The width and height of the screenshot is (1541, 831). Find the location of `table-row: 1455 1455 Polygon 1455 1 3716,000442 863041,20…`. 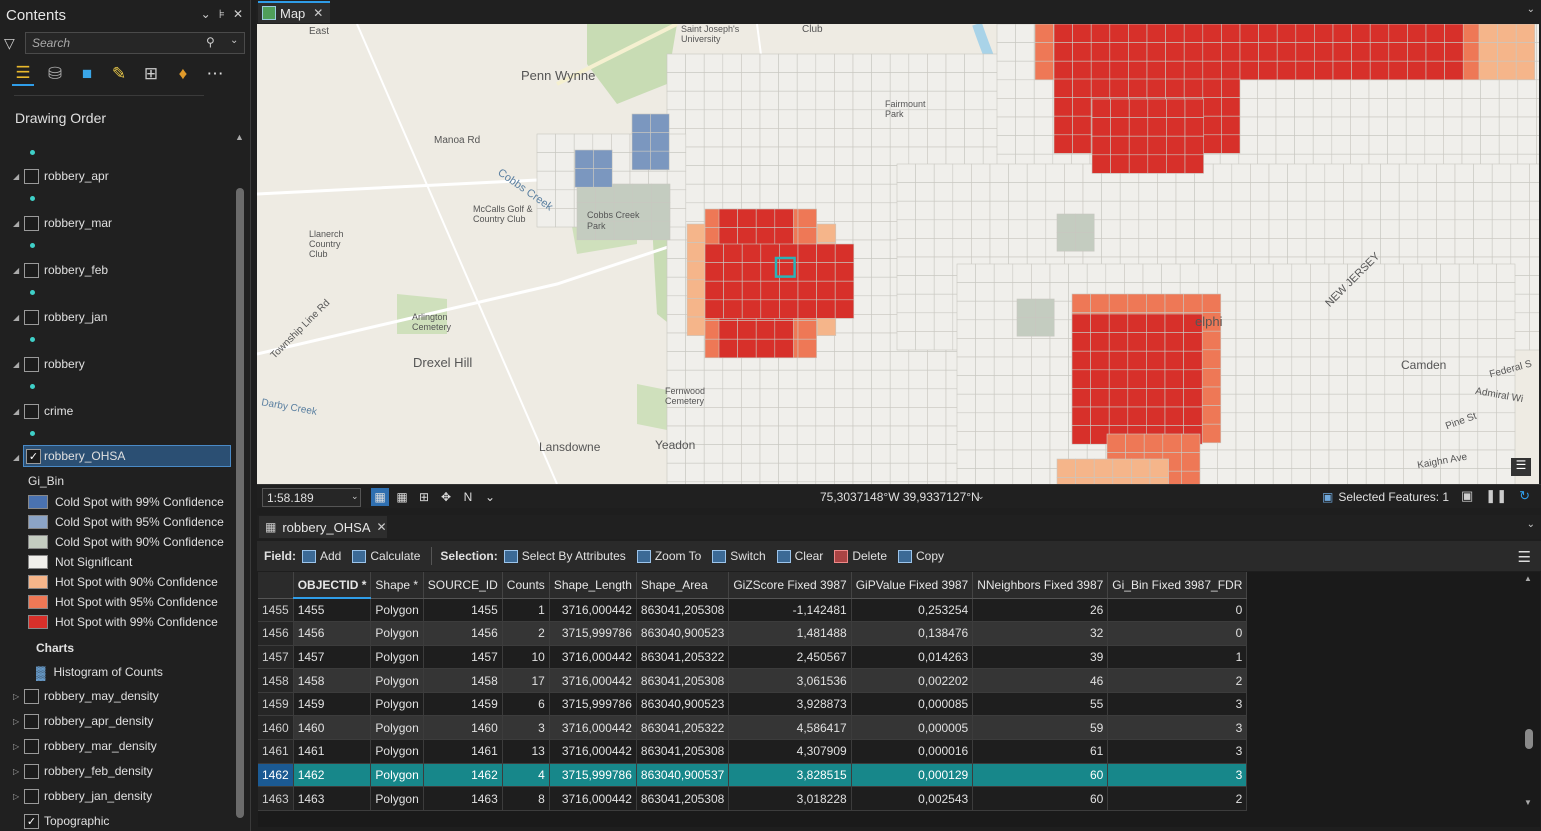

table-row: 1455 1455 Polygon 1455 1 3716,000442 863041,20… is located at coordinates (753, 610).